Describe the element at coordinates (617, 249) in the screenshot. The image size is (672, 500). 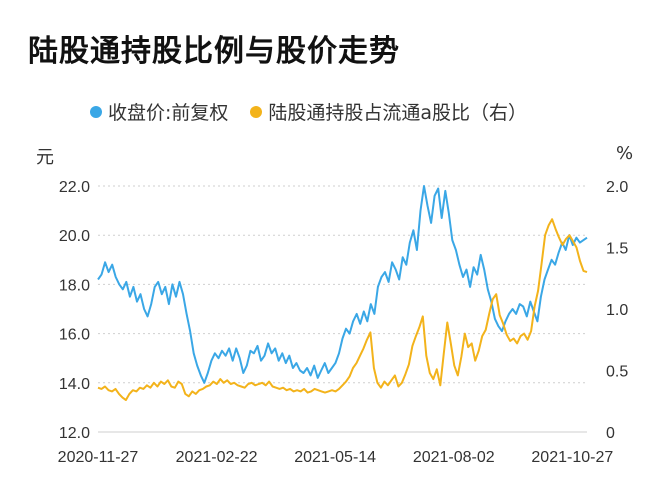
I see `y-right-tick-label: 1.5` at that location.